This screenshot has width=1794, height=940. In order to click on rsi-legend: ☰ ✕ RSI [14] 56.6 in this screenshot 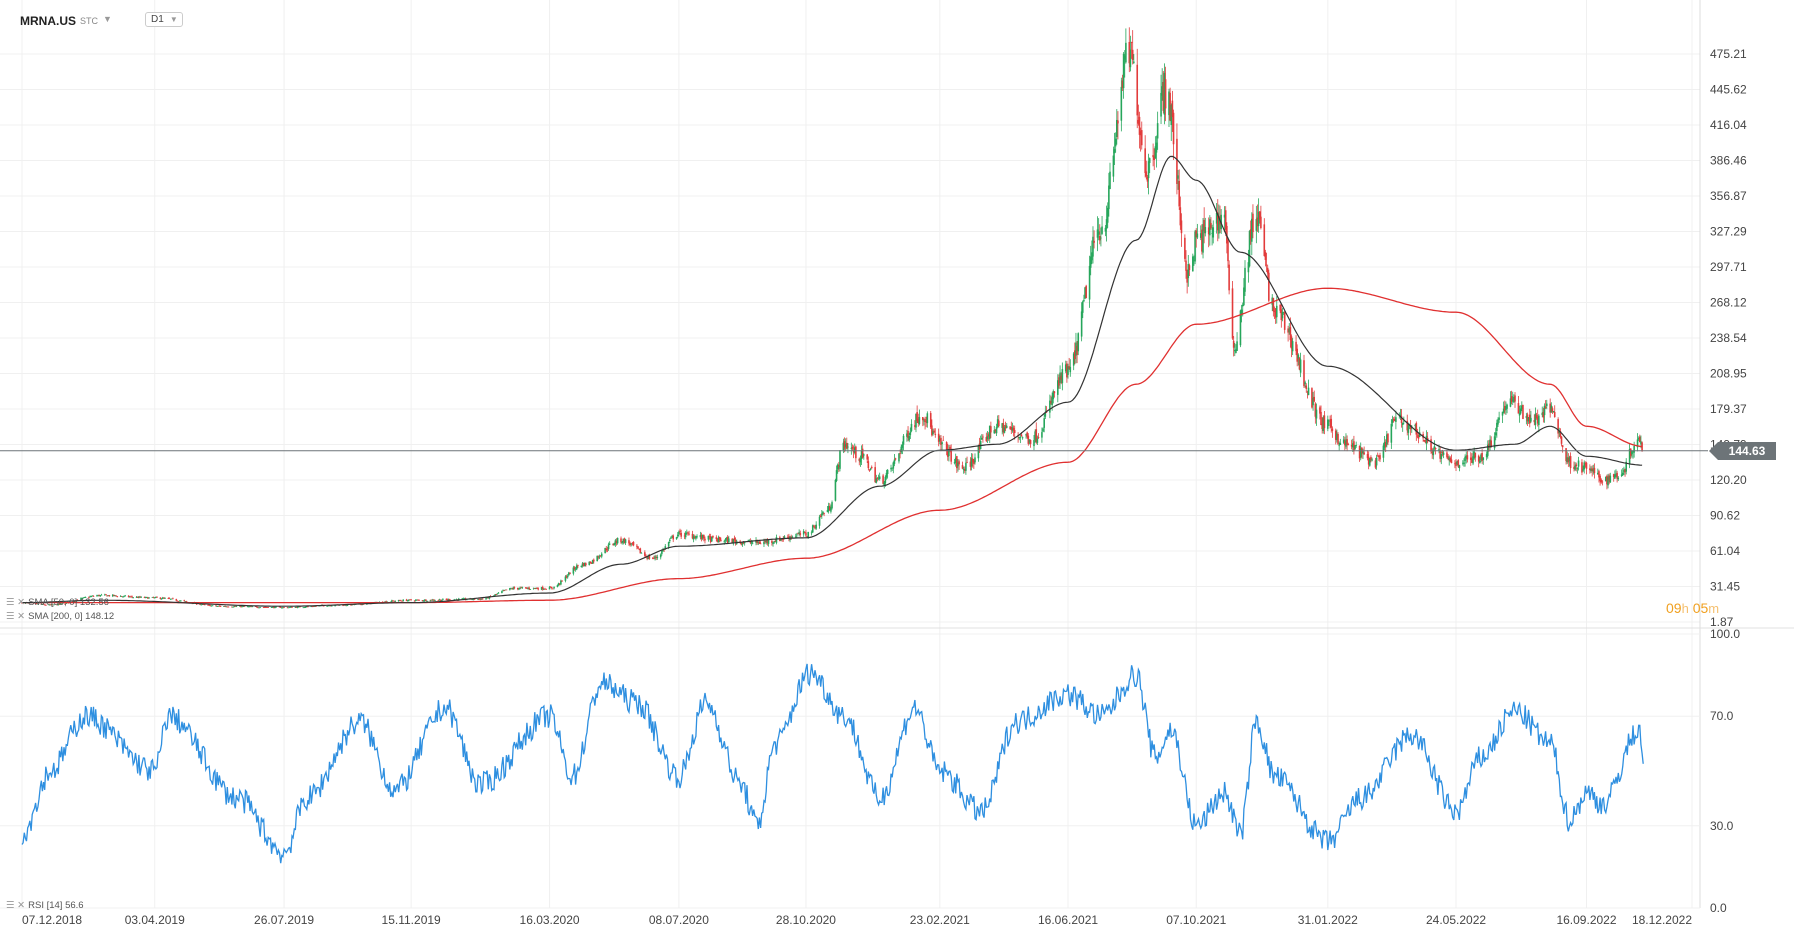, I will do `click(45, 905)`.